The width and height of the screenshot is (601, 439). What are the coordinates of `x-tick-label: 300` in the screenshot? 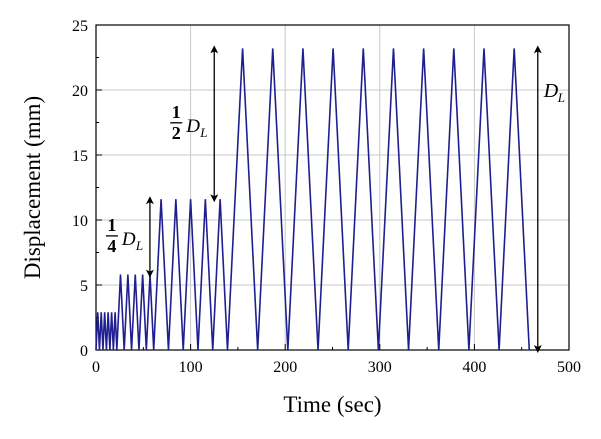 It's located at (380, 367).